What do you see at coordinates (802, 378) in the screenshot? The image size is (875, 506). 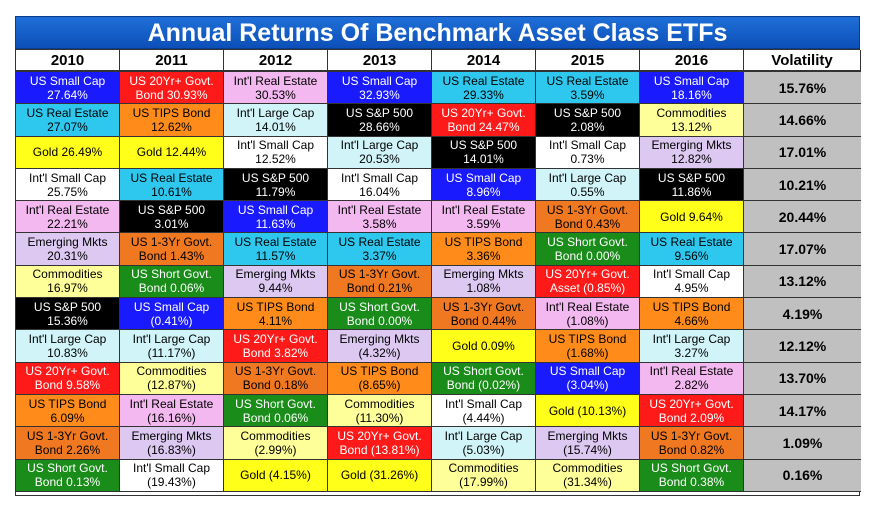 I see `volatility-cell: 13.70%` at bounding box center [802, 378].